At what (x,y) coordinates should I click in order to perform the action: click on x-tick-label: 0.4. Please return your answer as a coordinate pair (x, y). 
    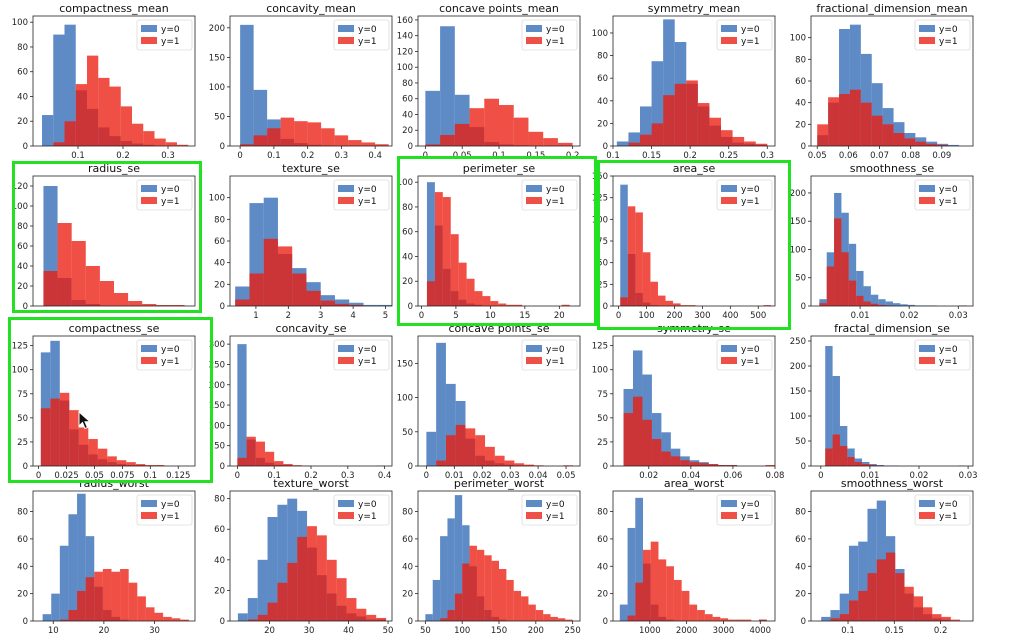
    Looking at the image, I should click on (375, 156).